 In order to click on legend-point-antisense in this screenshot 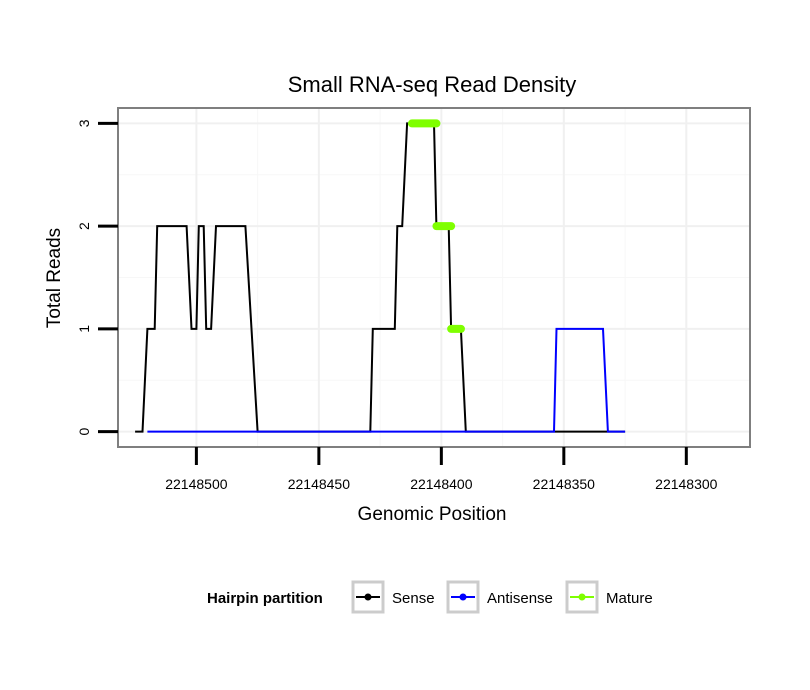, I will do `click(463, 597)`.